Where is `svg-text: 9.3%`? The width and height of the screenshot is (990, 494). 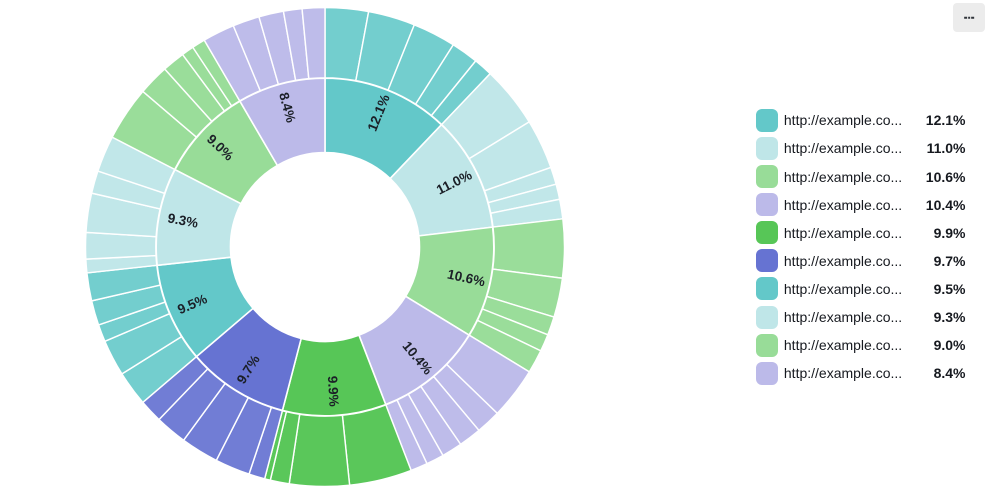
svg-text: 9.3% is located at coordinates (182, 220).